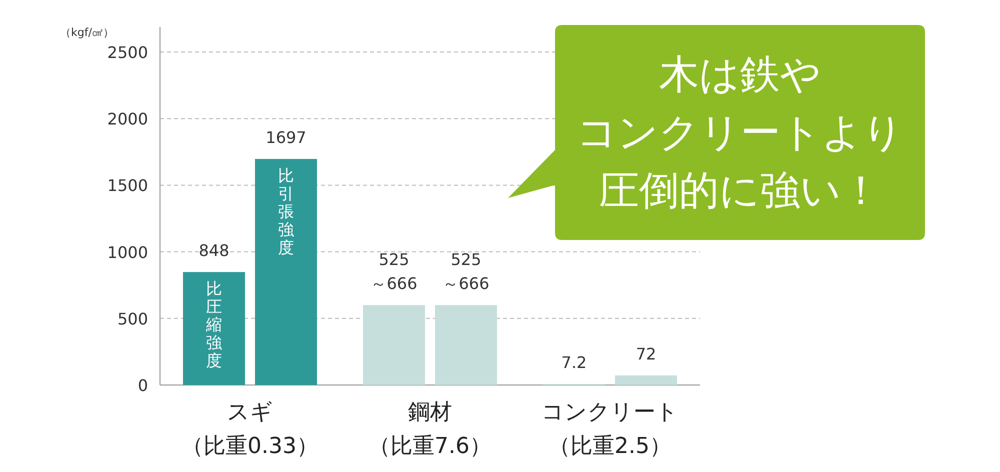 The width and height of the screenshot is (1000, 472). I want to click on x-tick-label: スギ（比重0.33）, so click(250, 429).